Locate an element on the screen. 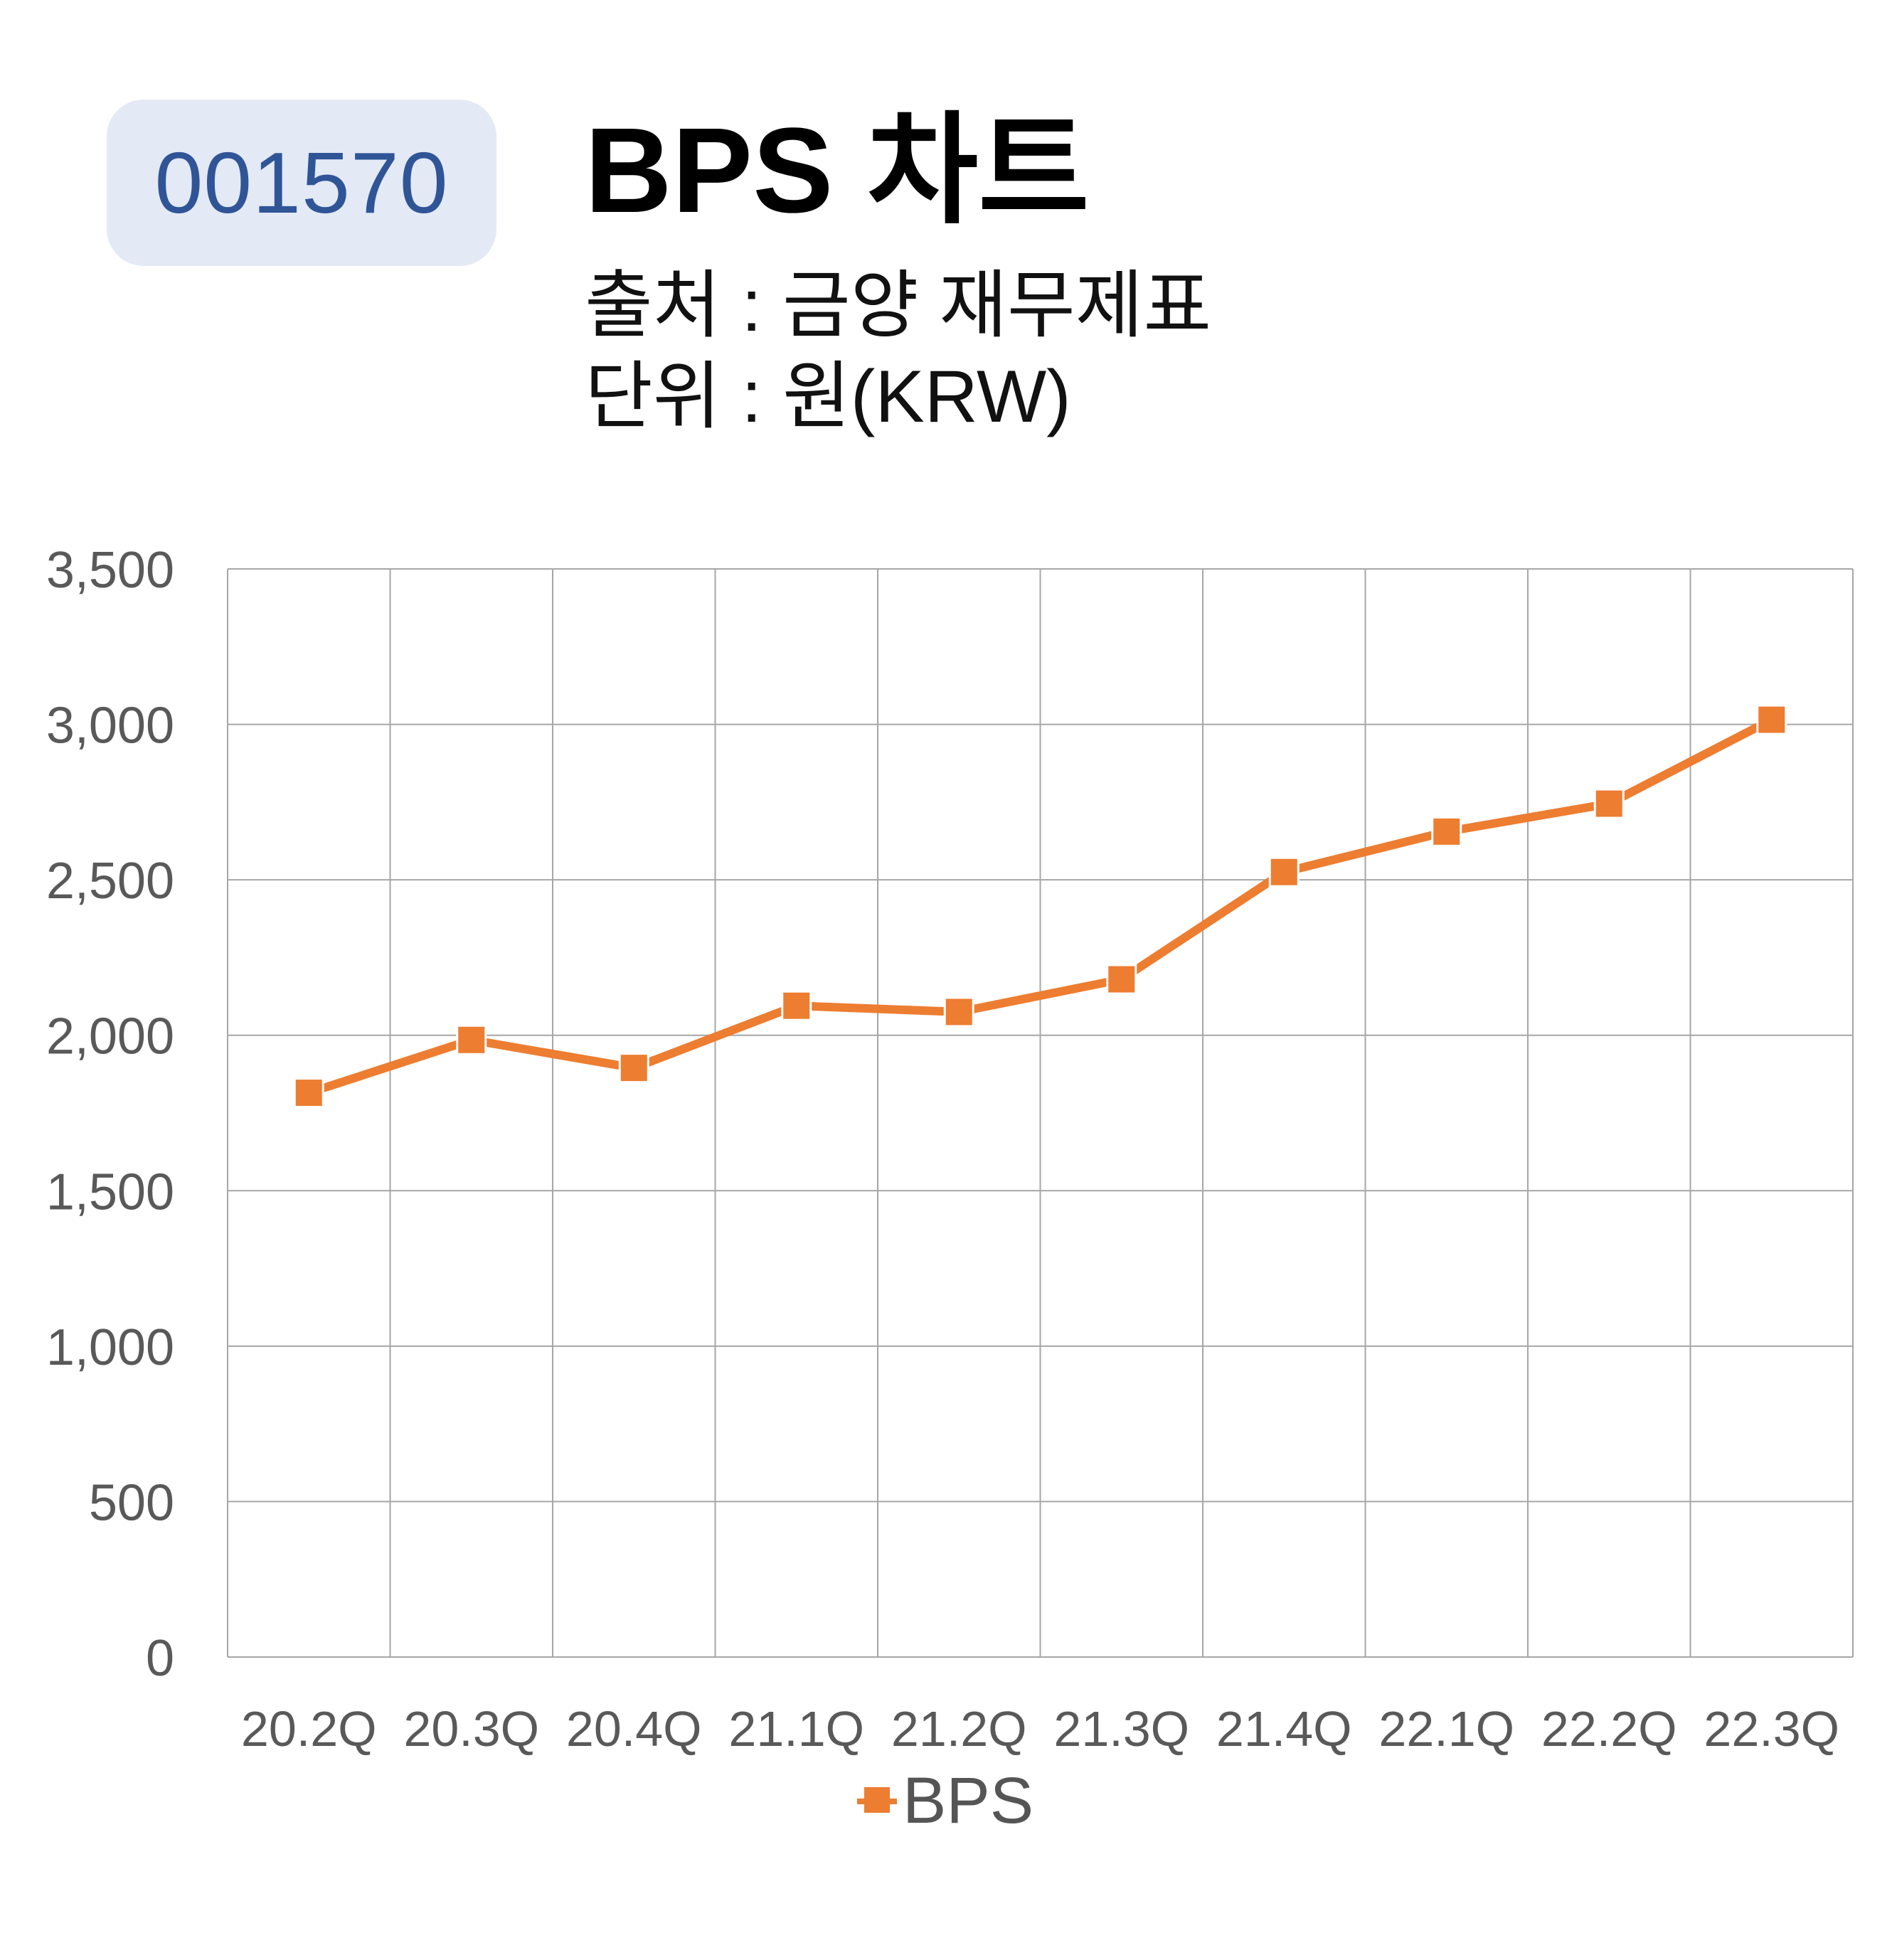  y-tick-label: 3,000 is located at coordinates (110, 726).